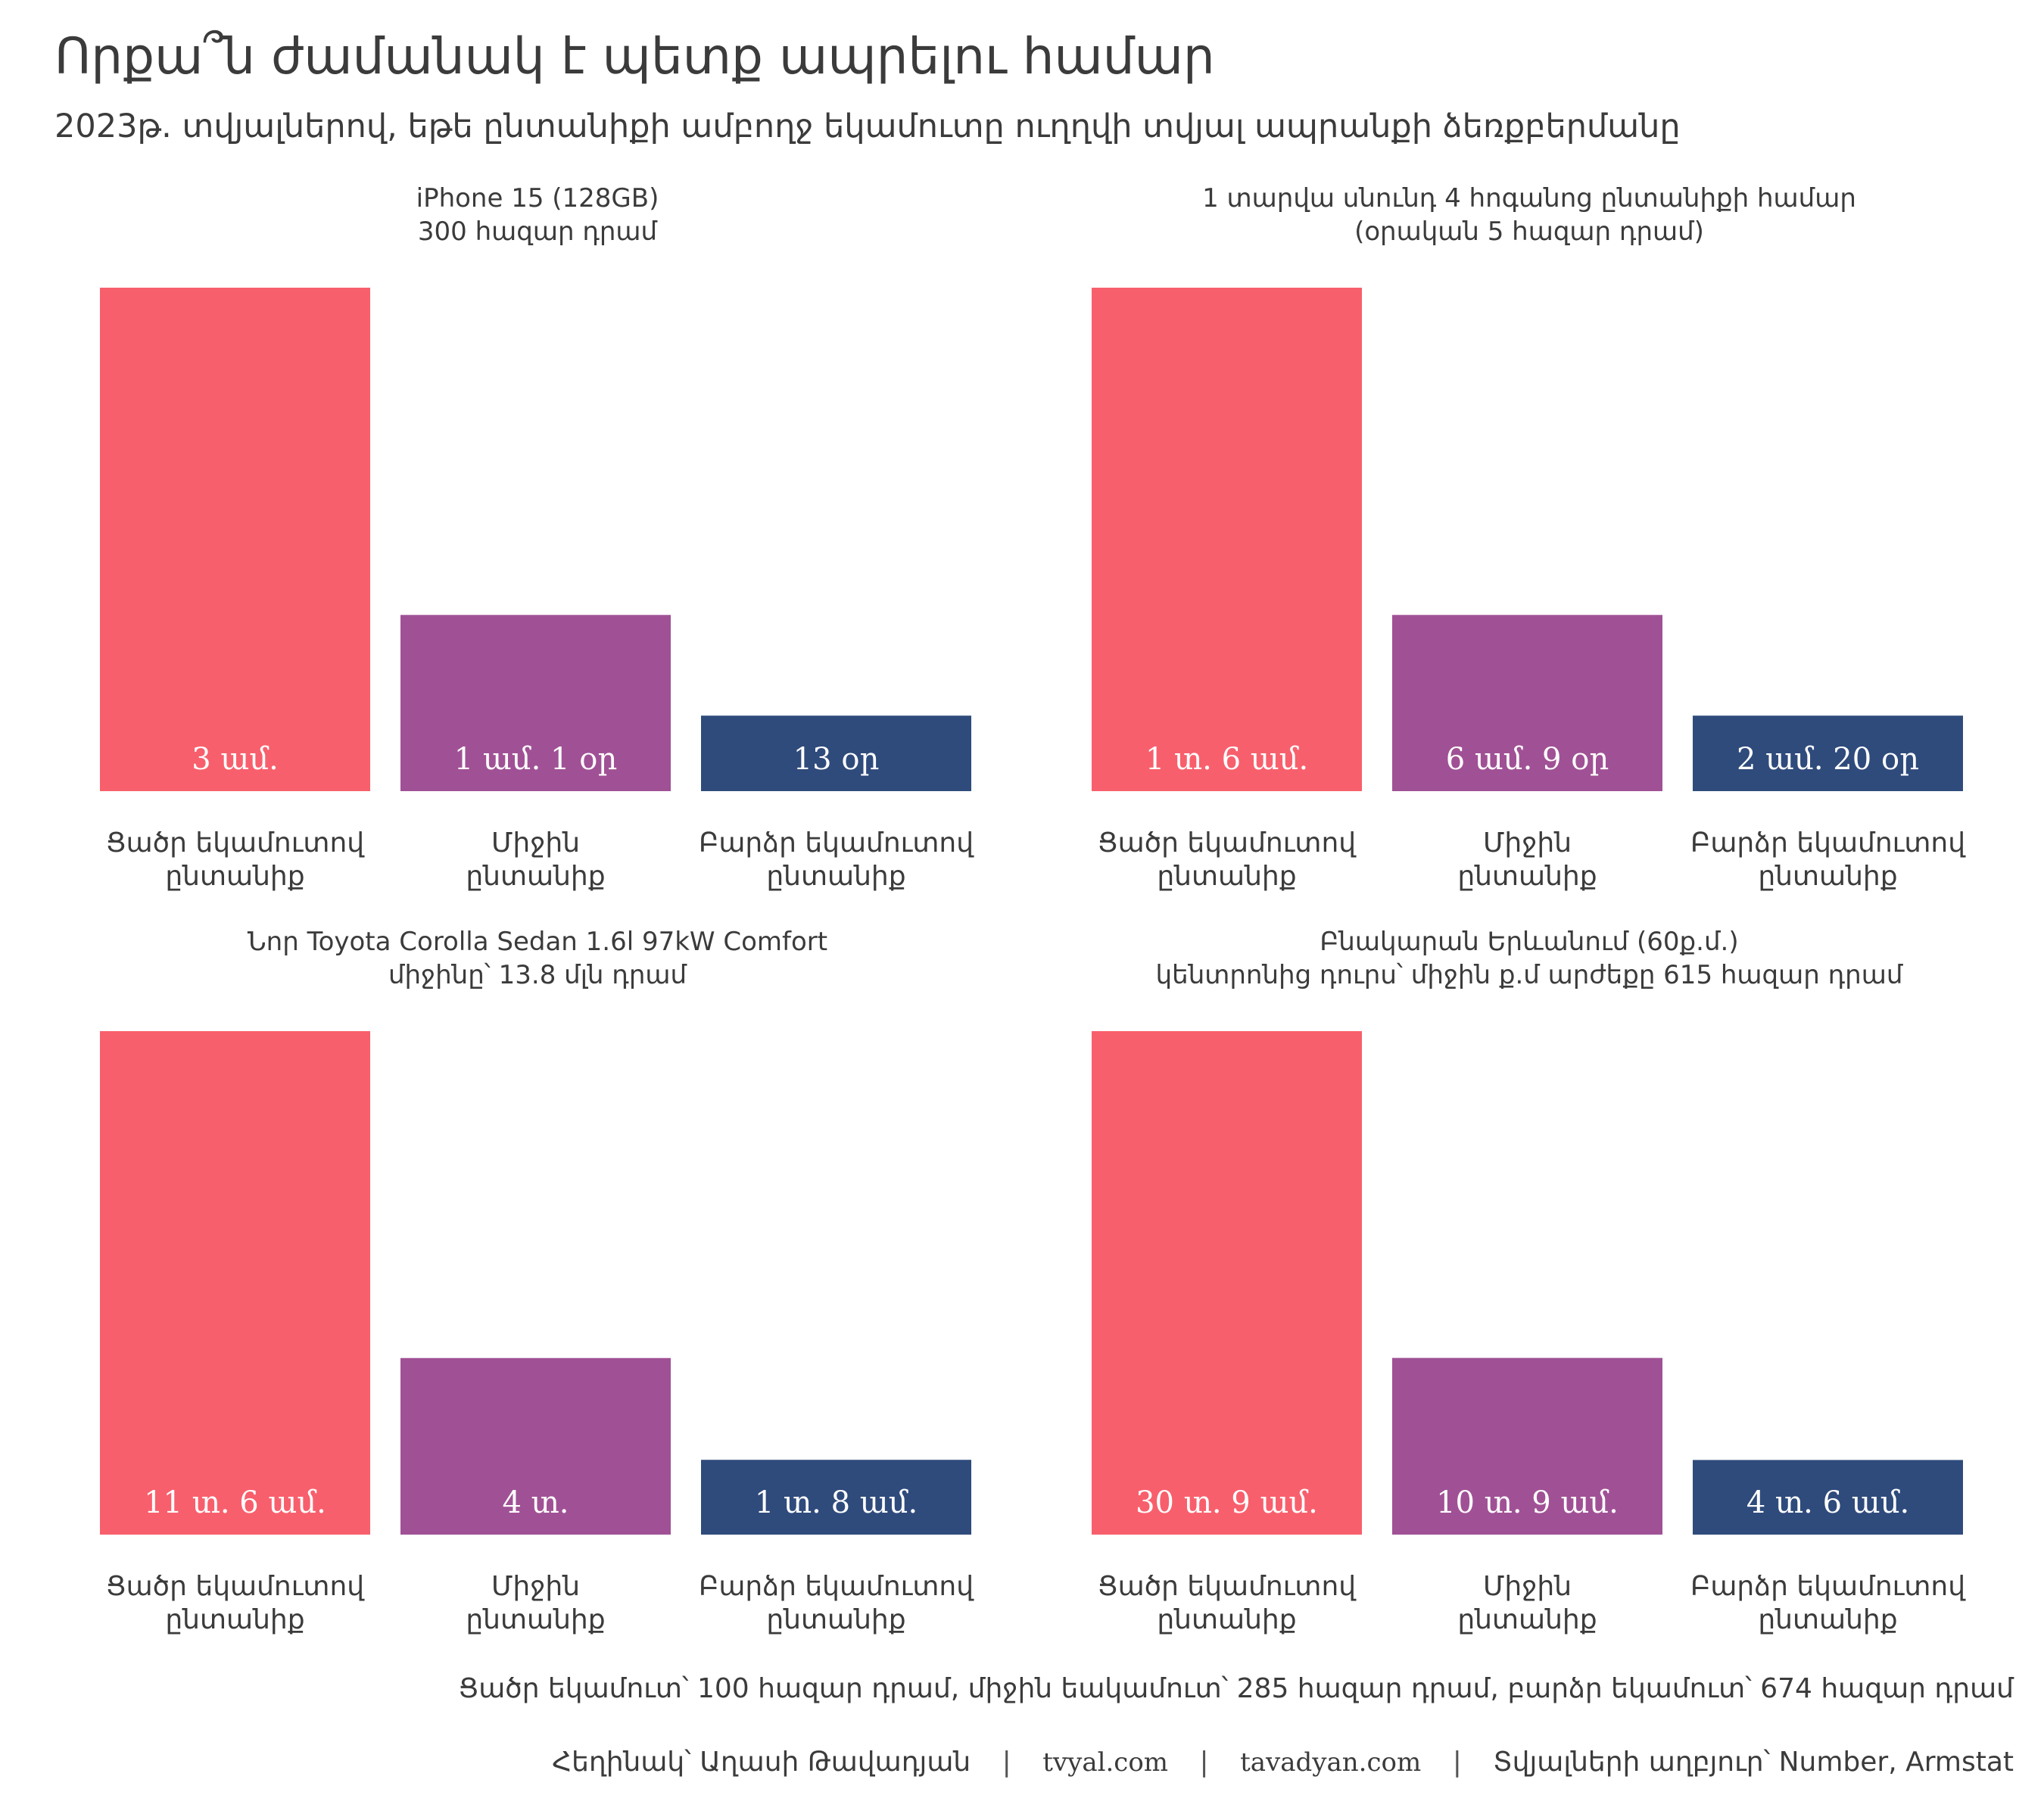  I want to click on panel-title-line-1: 1 տարվա սնունդ 4 հոգանոց ընտանիքի համար, so click(1529, 198).